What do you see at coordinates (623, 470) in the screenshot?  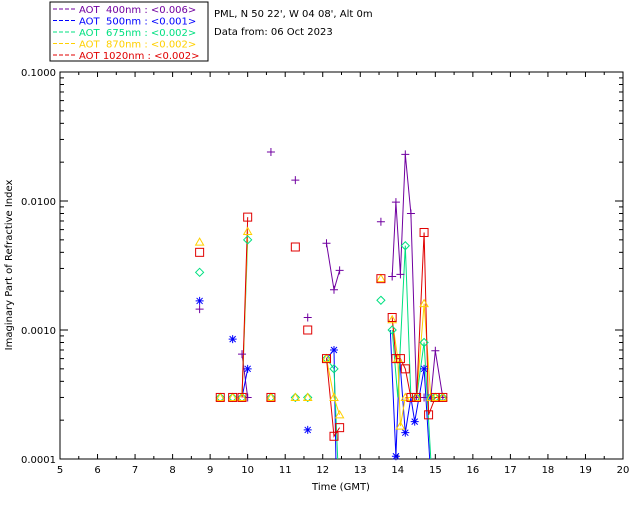 I see `x-tick-label: 20` at bounding box center [623, 470].